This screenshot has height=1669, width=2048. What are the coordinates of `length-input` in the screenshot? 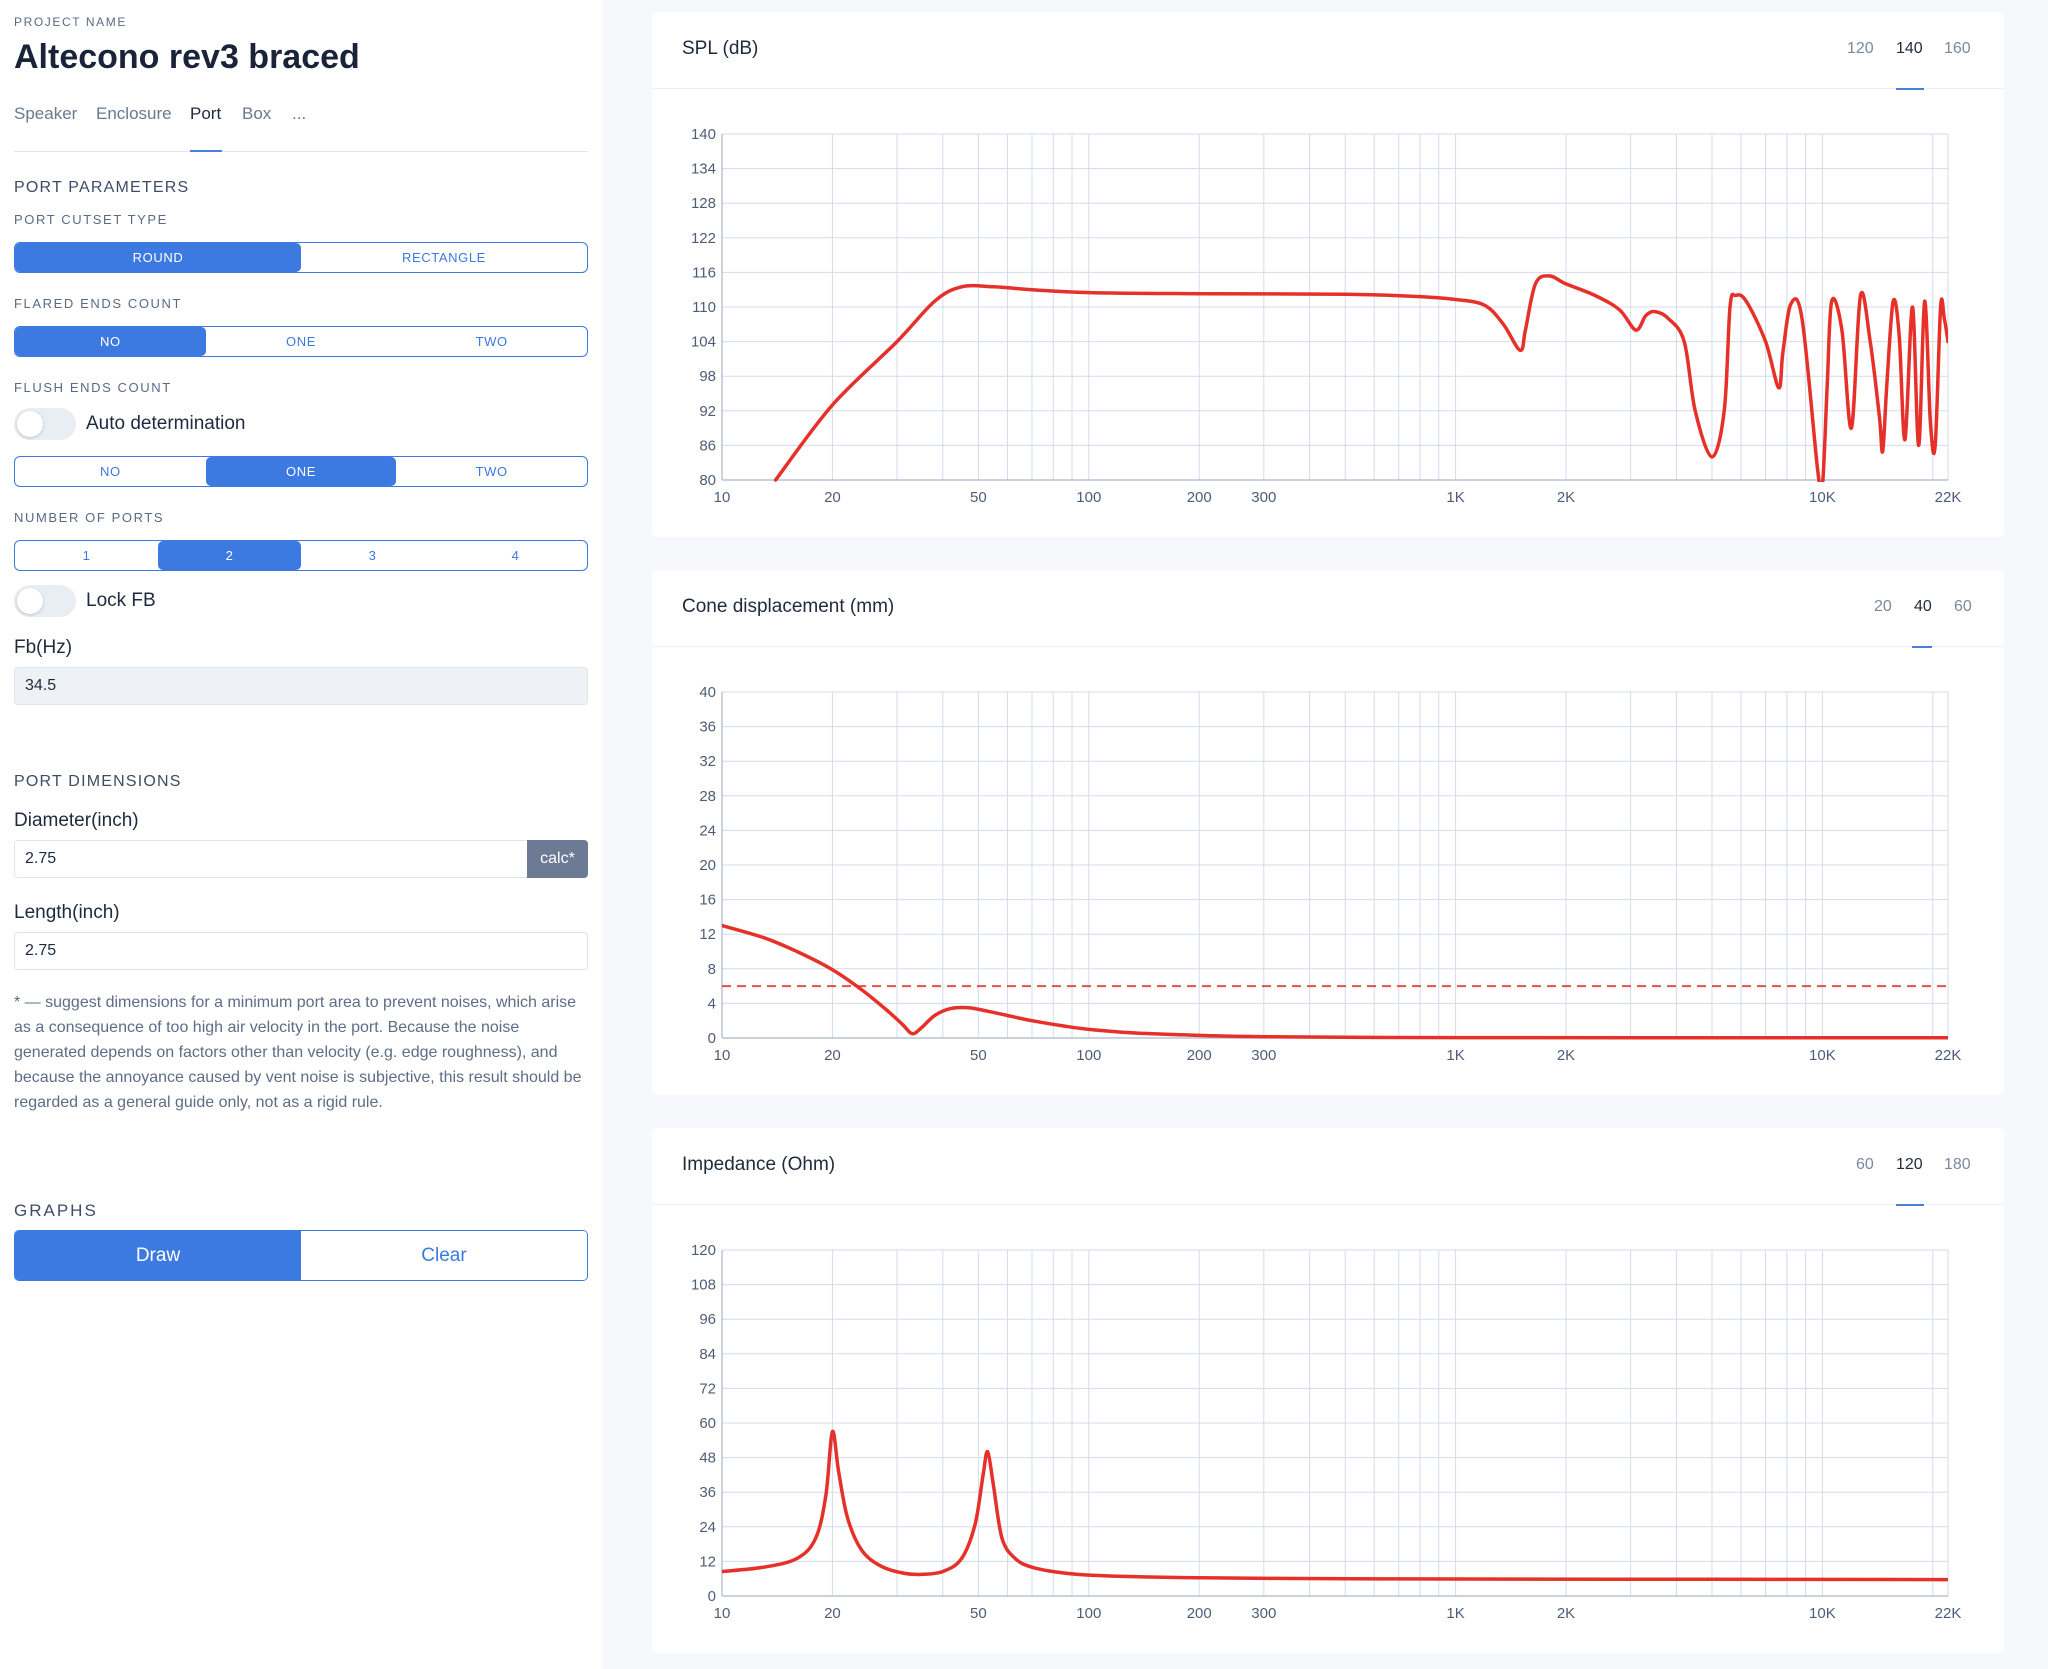 It's located at (301, 951).